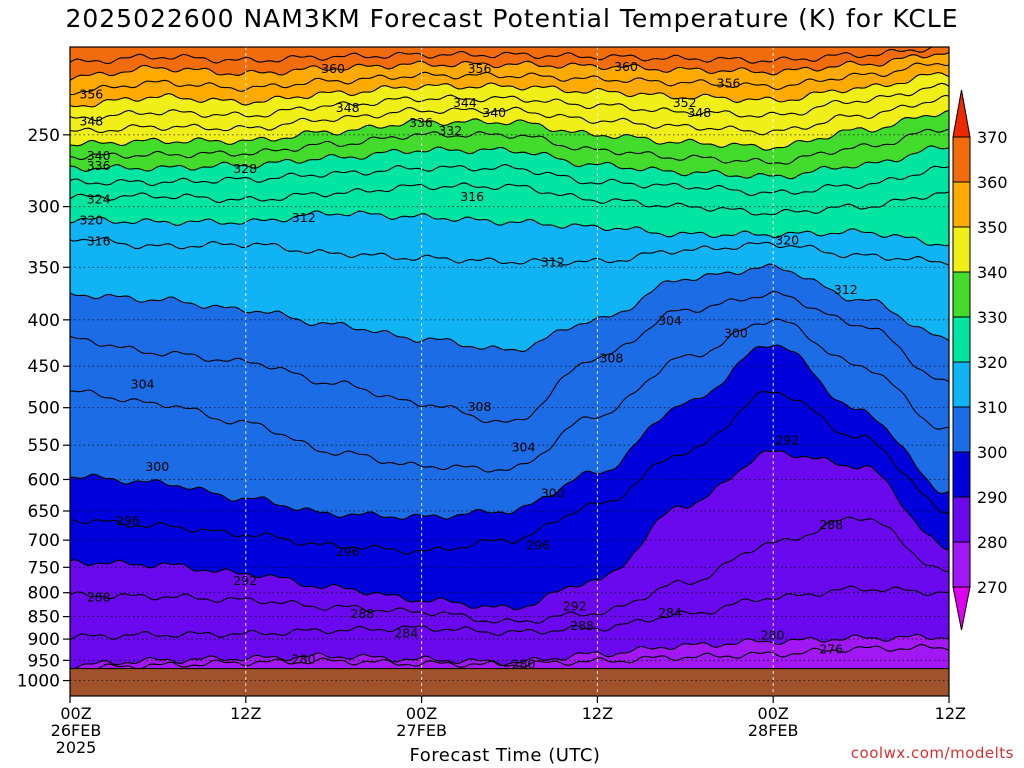 The width and height of the screenshot is (1024, 768). What do you see at coordinates (787, 439) in the screenshot?
I see `contour-label: 292` at bounding box center [787, 439].